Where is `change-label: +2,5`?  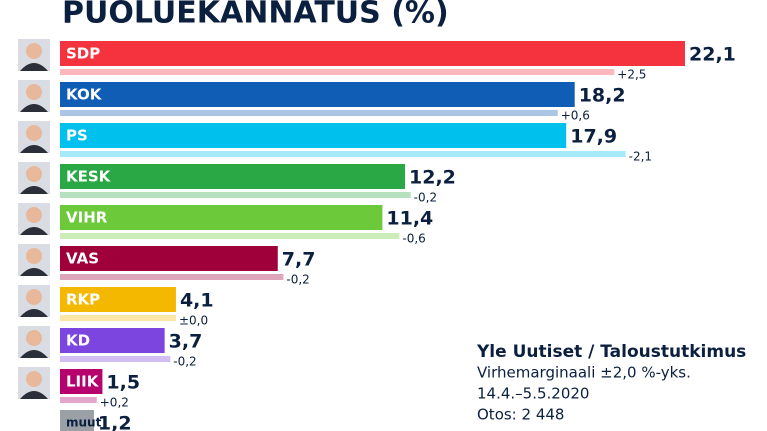
change-label: +2,5 is located at coordinates (631, 75).